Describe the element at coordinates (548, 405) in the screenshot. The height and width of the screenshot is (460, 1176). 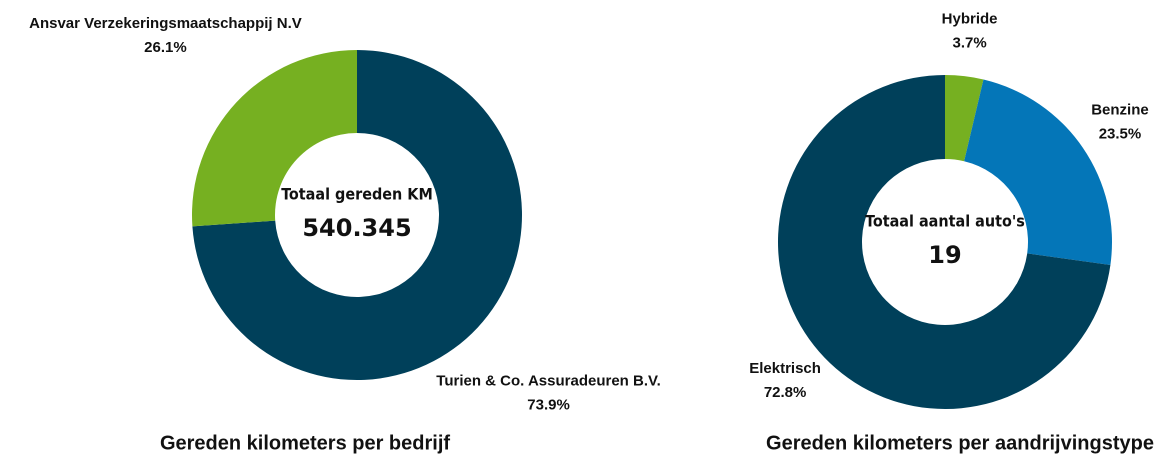
I see `slice-value: 73.9%` at that location.